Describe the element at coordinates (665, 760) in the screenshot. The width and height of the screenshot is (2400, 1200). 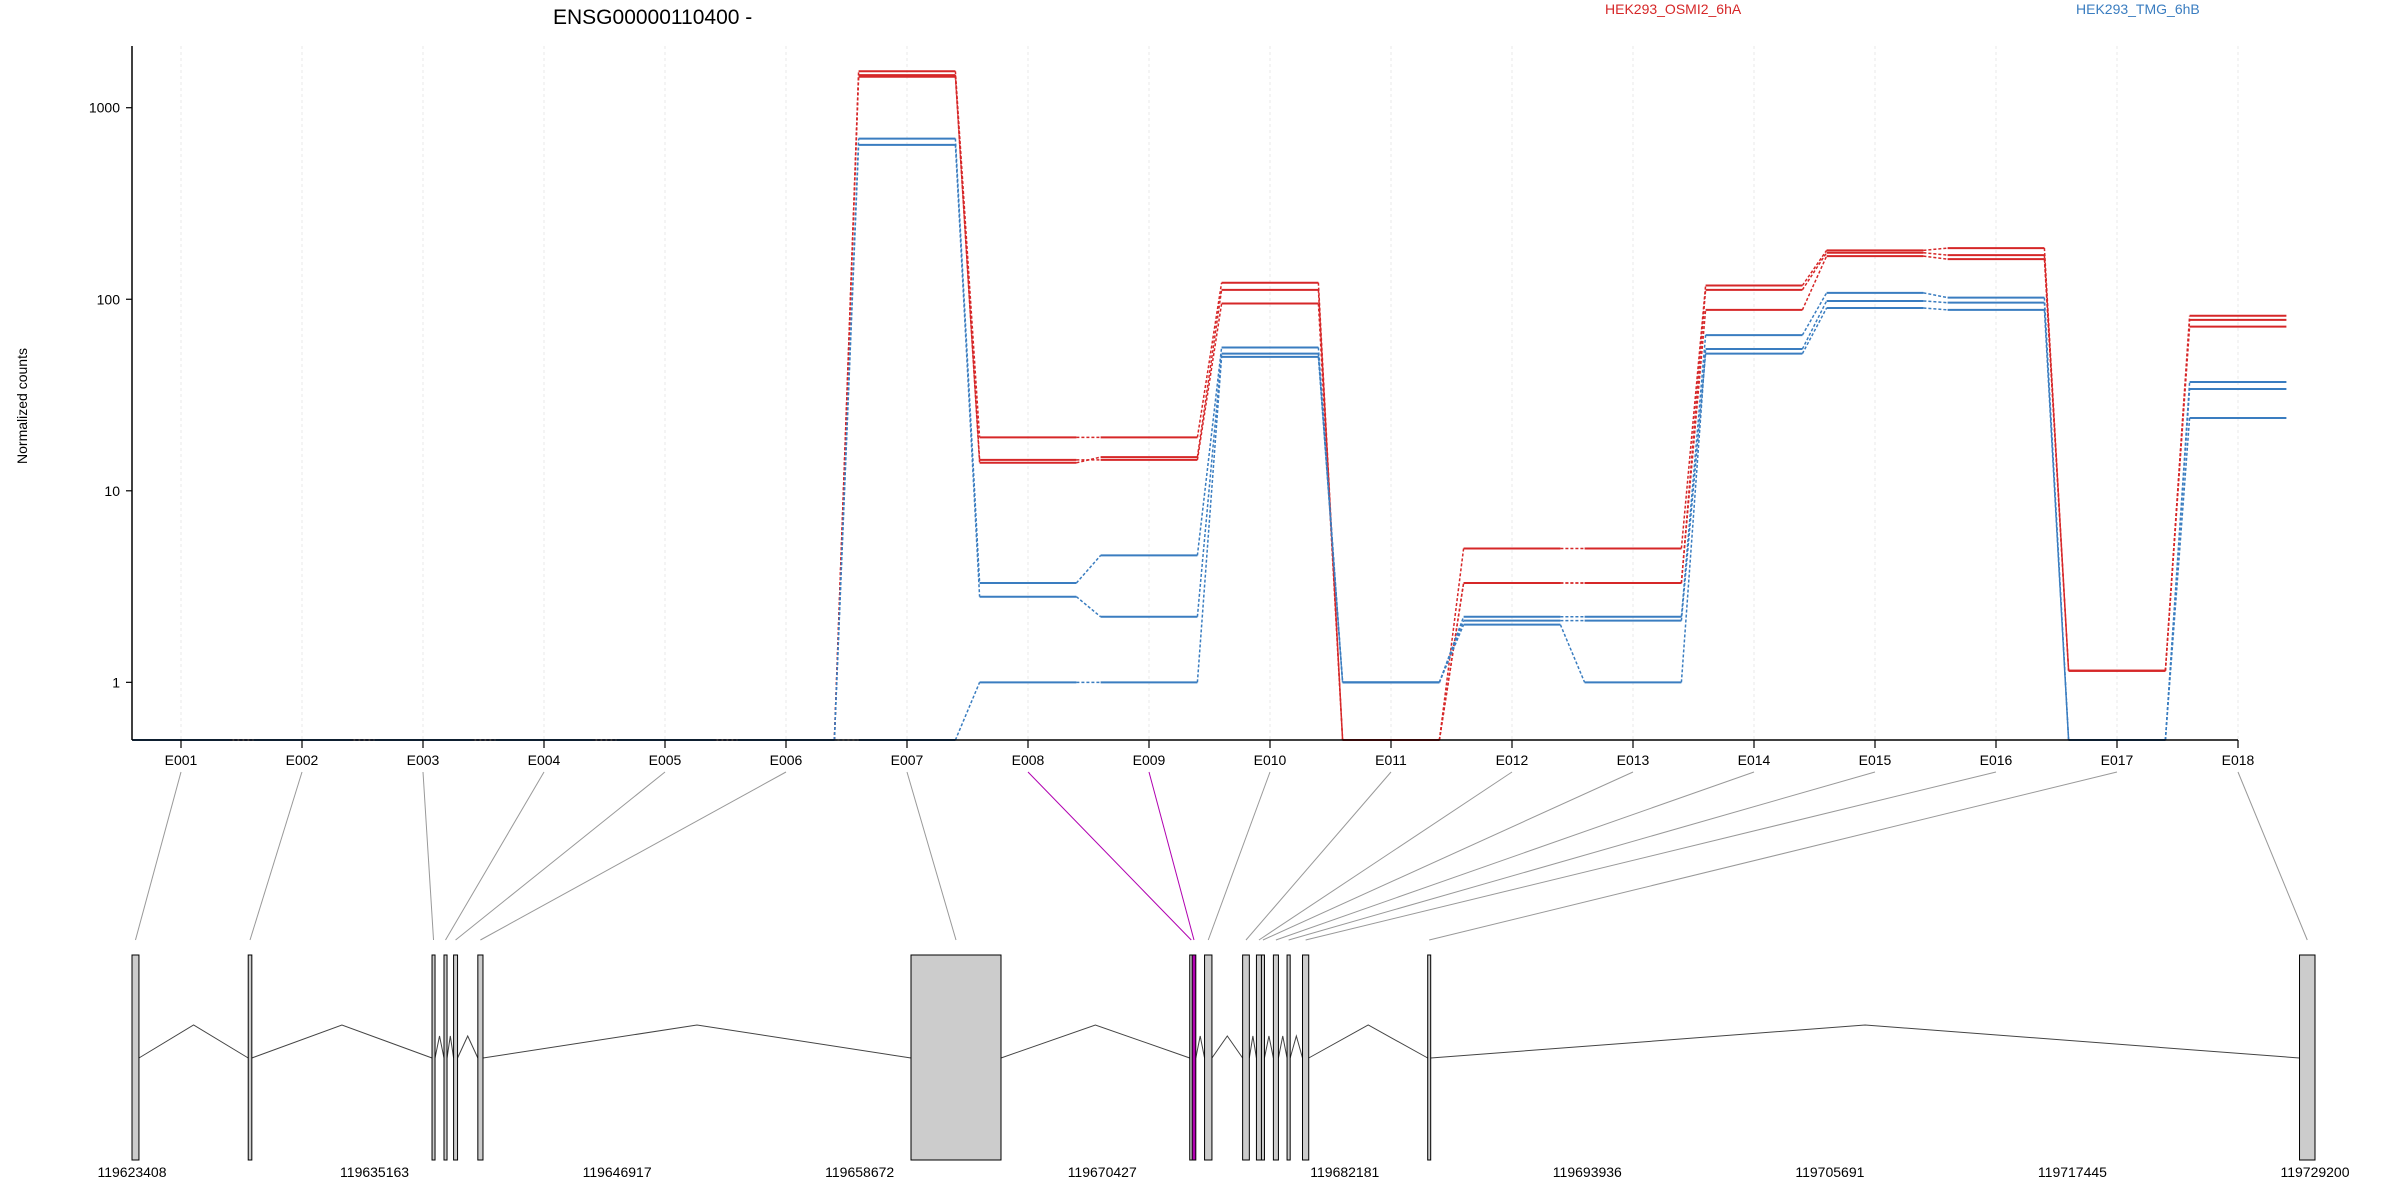
I see `exon-label-e005: E005` at that location.